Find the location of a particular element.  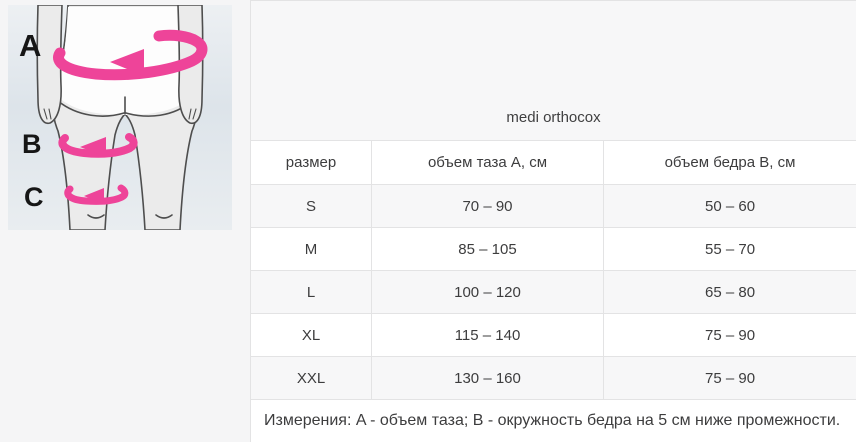

size-cell: S is located at coordinates (311, 206).